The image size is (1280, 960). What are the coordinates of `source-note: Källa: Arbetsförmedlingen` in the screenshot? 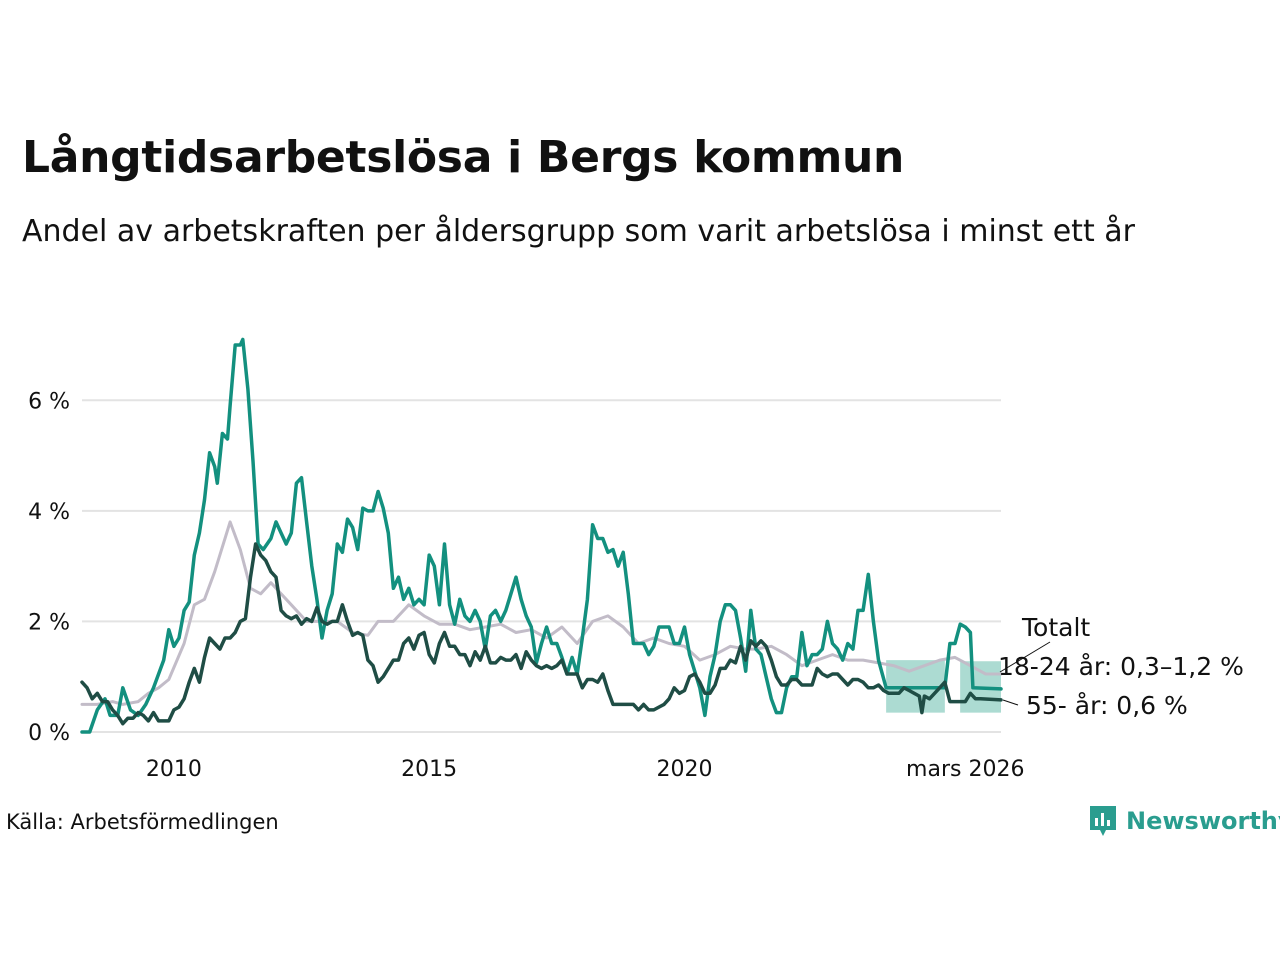 It's located at (142, 822).